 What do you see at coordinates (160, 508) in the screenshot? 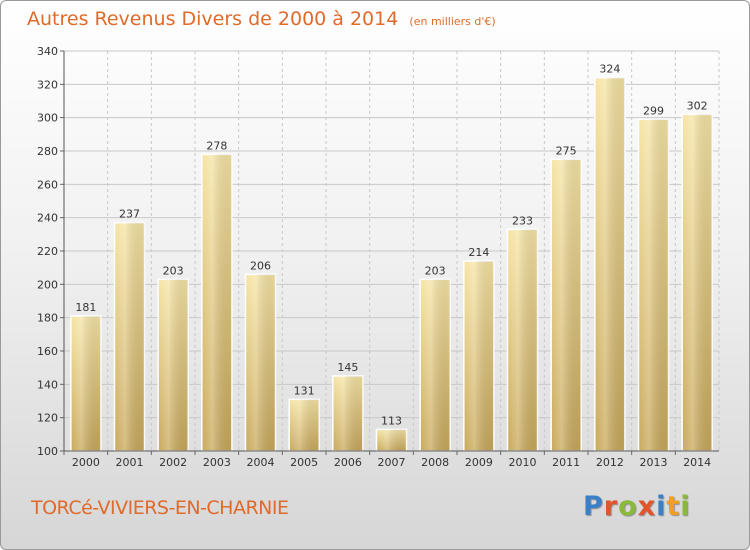
I see `commune-name: TORCé-VIVIERS-EN-CHARNIE` at bounding box center [160, 508].